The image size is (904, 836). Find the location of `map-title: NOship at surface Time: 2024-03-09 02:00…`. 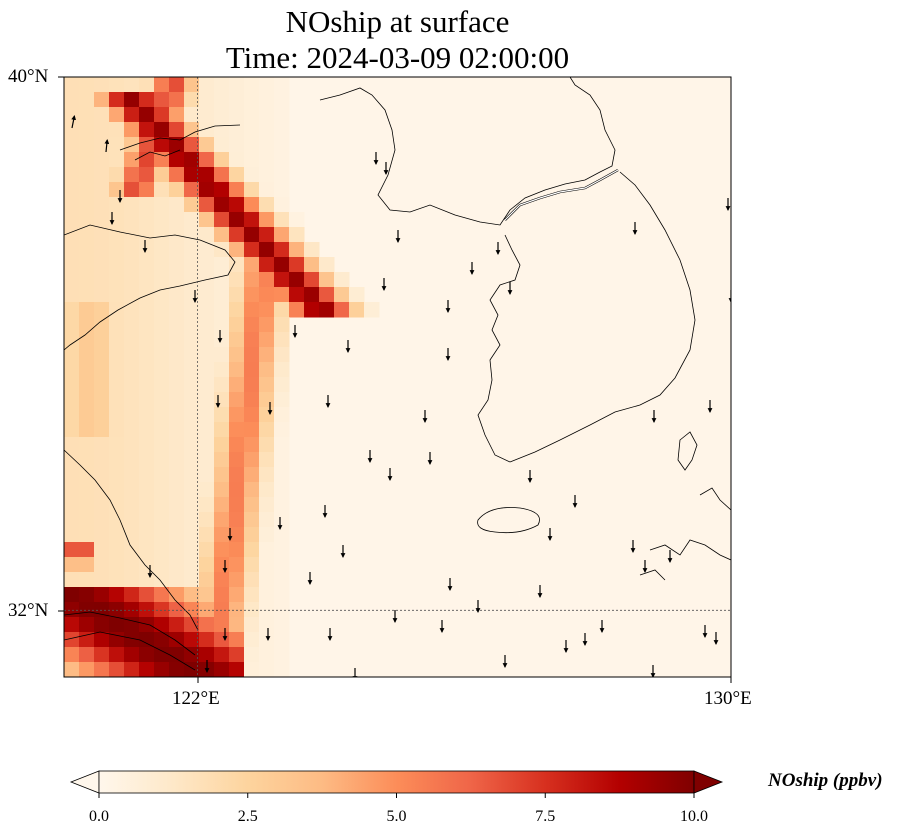

map-title: NOship at surface Time: 2024-03-09 02:00… is located at coordinates (397, 40).